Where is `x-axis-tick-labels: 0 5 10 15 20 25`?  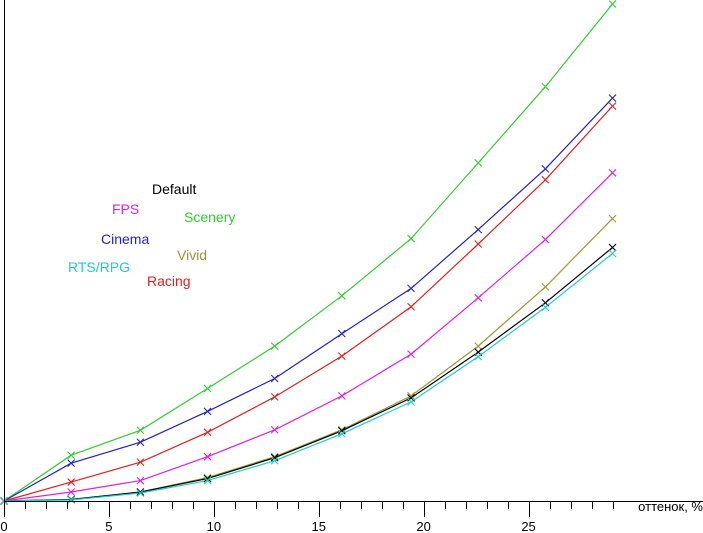 x-axis-tick-labels: 0 5 10 15 20 25 is located at coordinates (267, 526).